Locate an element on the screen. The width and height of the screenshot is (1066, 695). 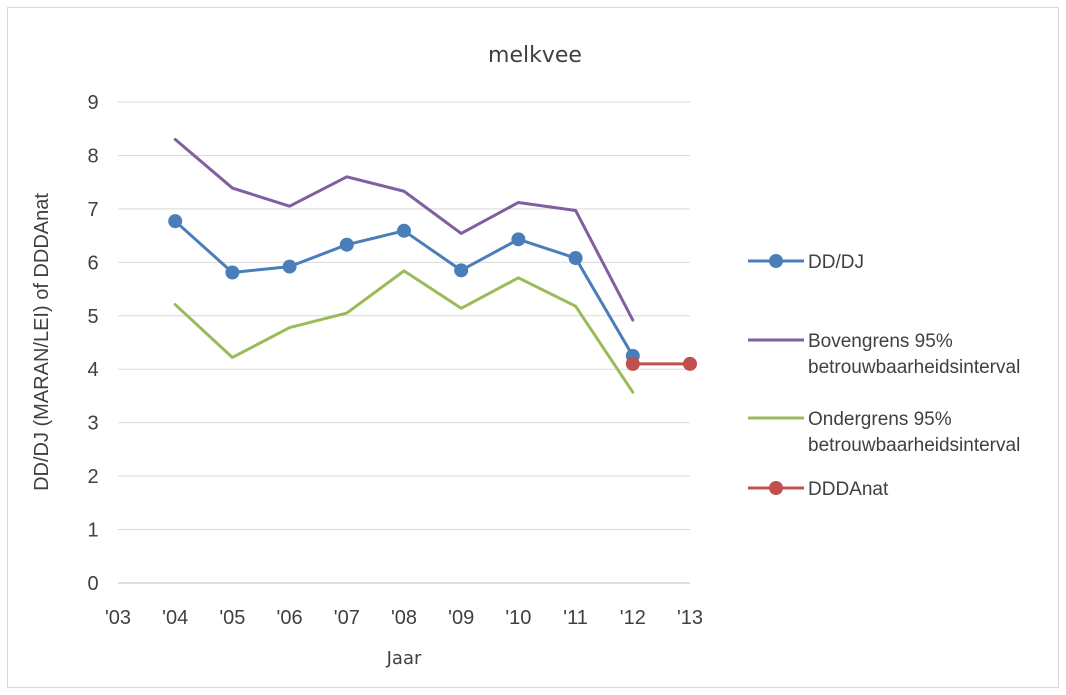
x-tick-label: '07 is located at coordinates (347, 618).